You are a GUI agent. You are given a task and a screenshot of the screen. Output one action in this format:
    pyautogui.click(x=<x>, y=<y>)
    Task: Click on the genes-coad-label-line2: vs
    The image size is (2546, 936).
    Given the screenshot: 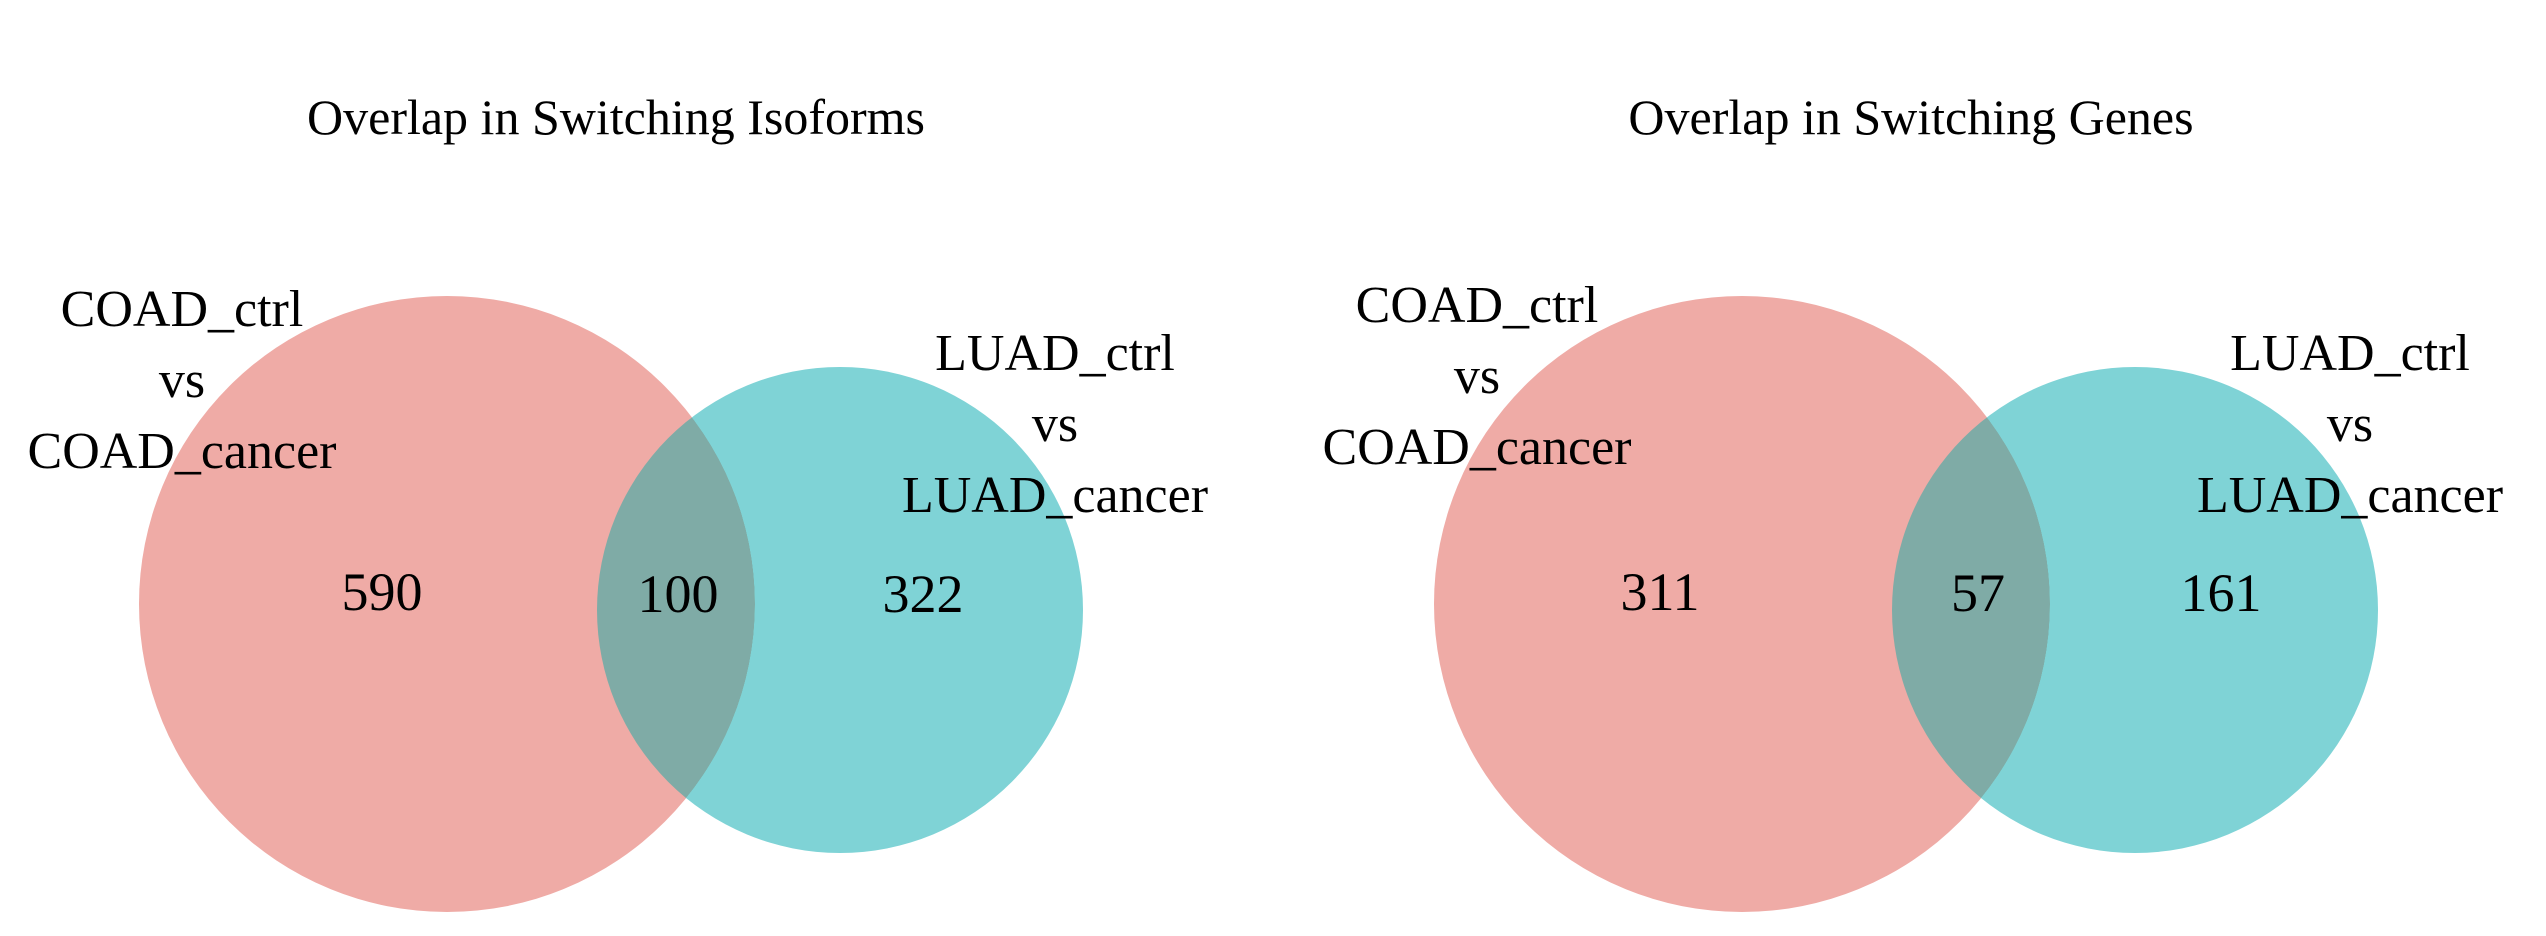 What is the action you would take?
    pyautogui.click(x=1477, y=376)
    